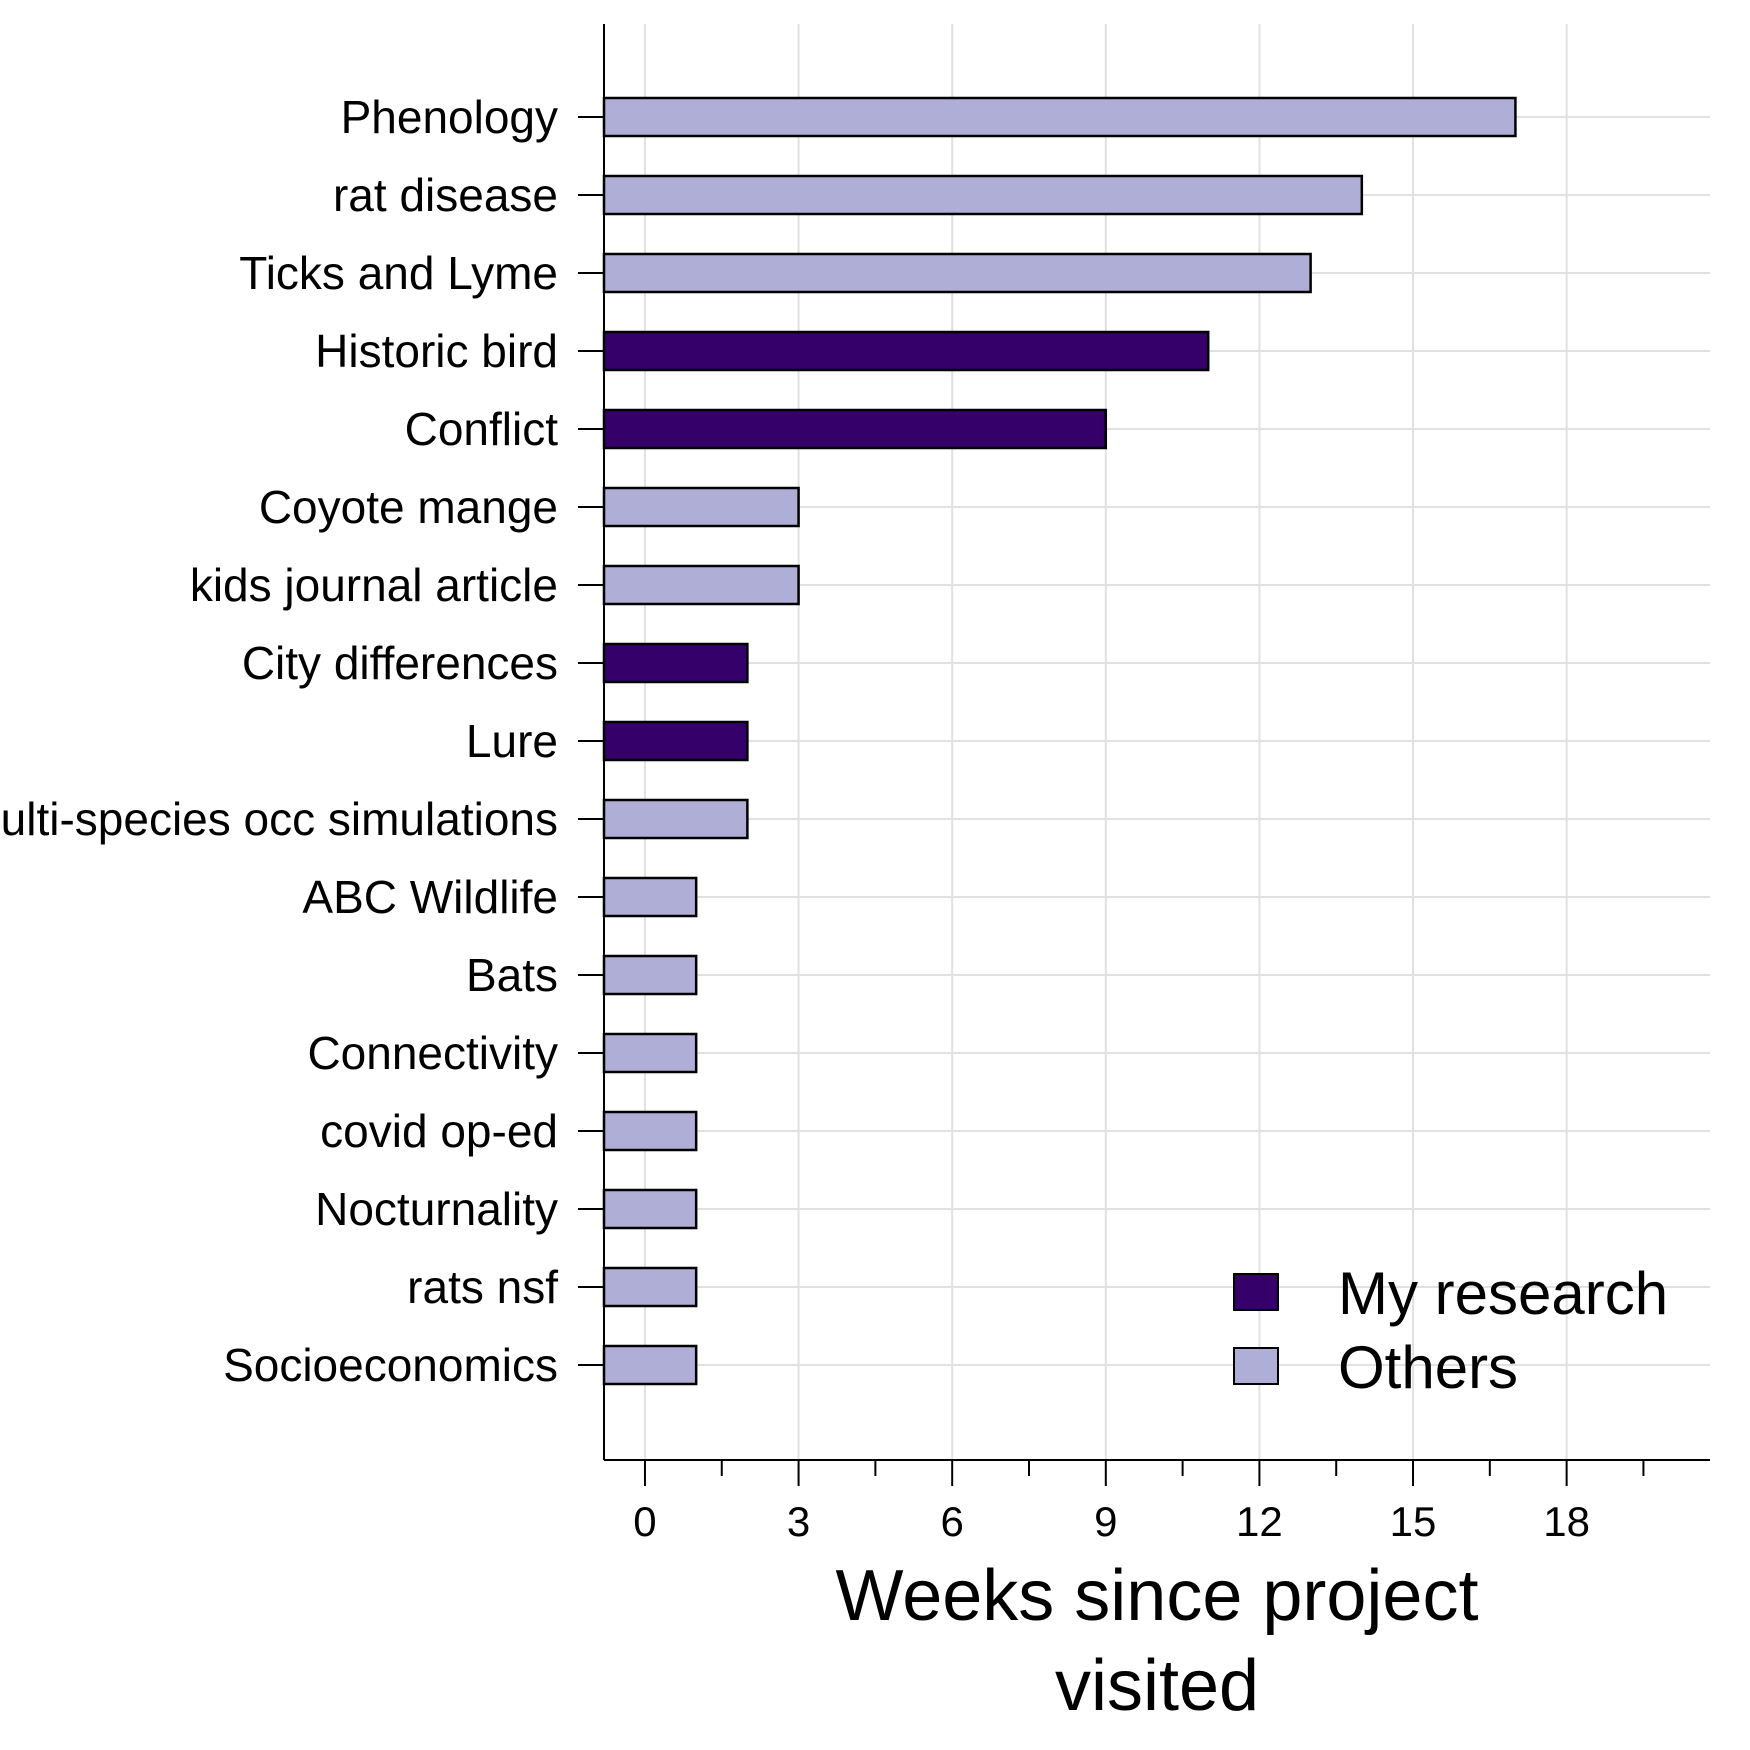  What do you see at coordinates (436, 351) in the screenshot?
I see `y-tick-label-historic-bird: Historic bird` at bounding box center [436, 351].